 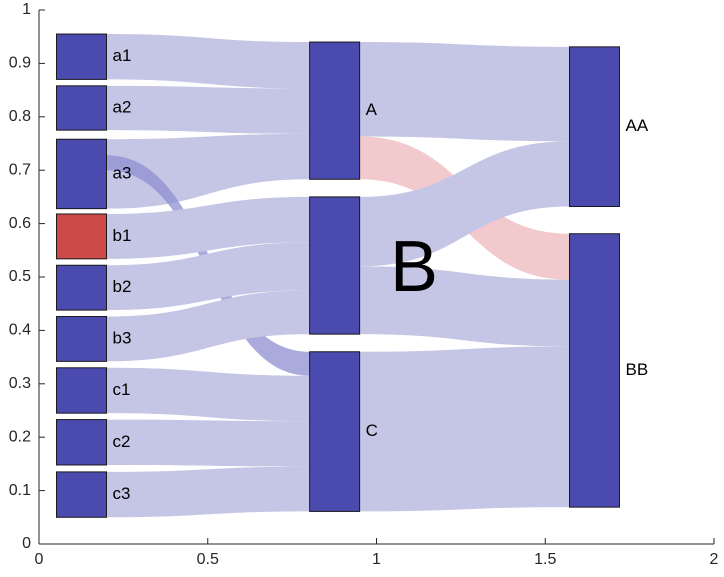 What do you see at coordinates (26, 9) in the screenshot?
I see `y-tick-label: 1` at bounding box center [26, 9].